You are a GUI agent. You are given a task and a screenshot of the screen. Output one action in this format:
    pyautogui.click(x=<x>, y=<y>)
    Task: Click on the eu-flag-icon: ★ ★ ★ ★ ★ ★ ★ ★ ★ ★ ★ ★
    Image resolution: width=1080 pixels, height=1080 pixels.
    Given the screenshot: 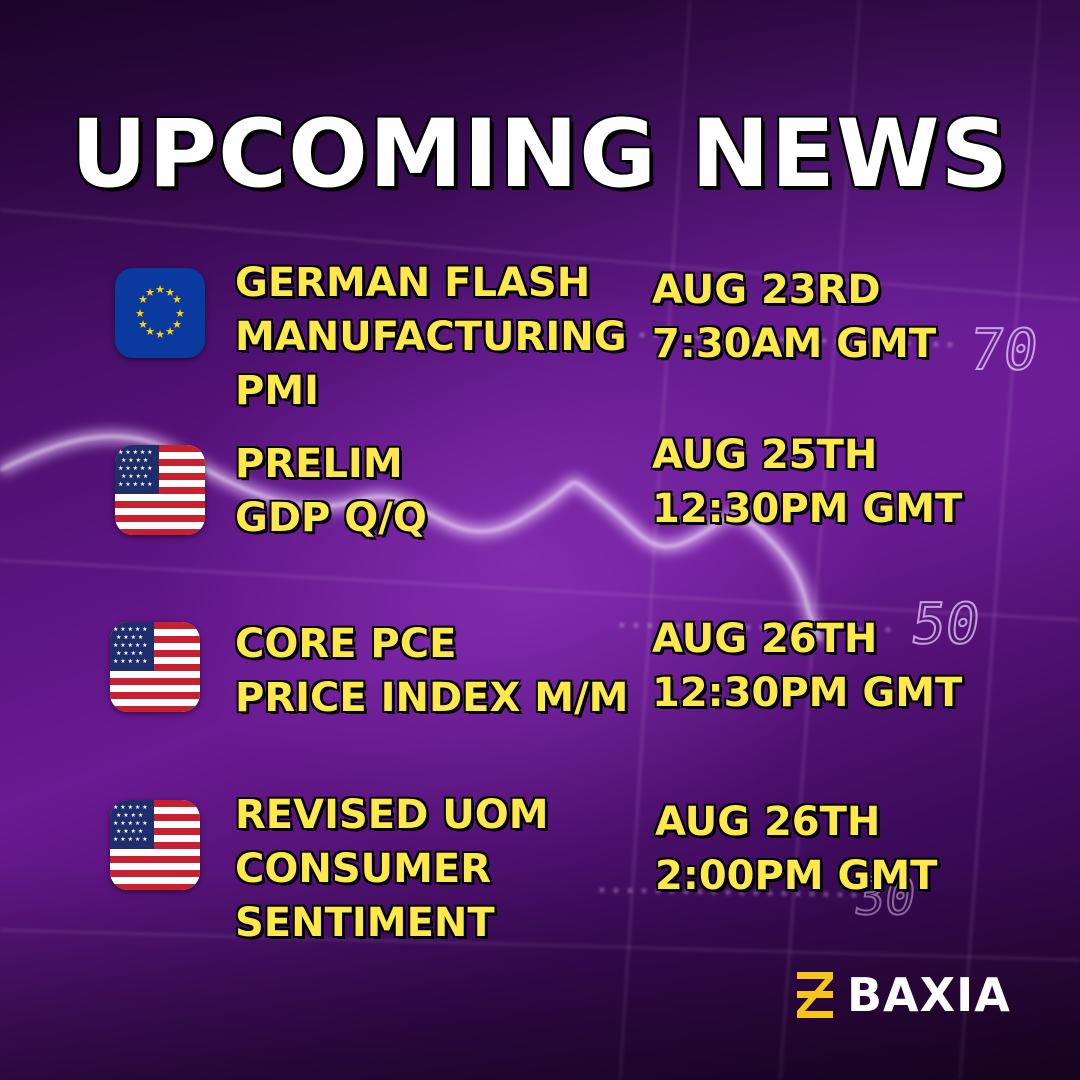 What is the action you would take?
    pyautogui.click(x=160, y=313)
    